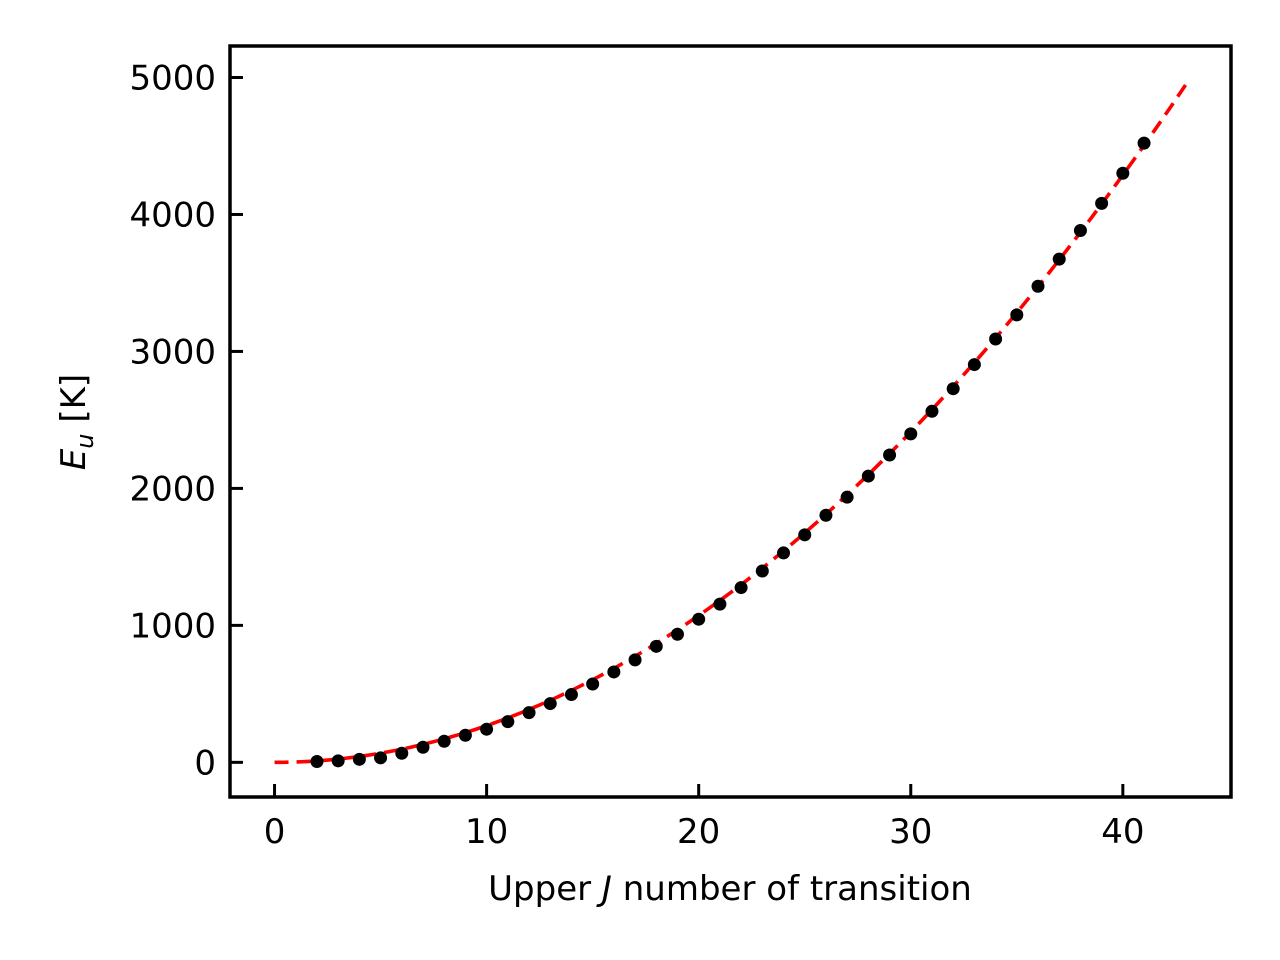 This screenshot has width=1280, height=960. What do you see at coordinates (172, 215) in the screenshot?
I see `y-tick-label: 4000` at bounding box center [172, 215].